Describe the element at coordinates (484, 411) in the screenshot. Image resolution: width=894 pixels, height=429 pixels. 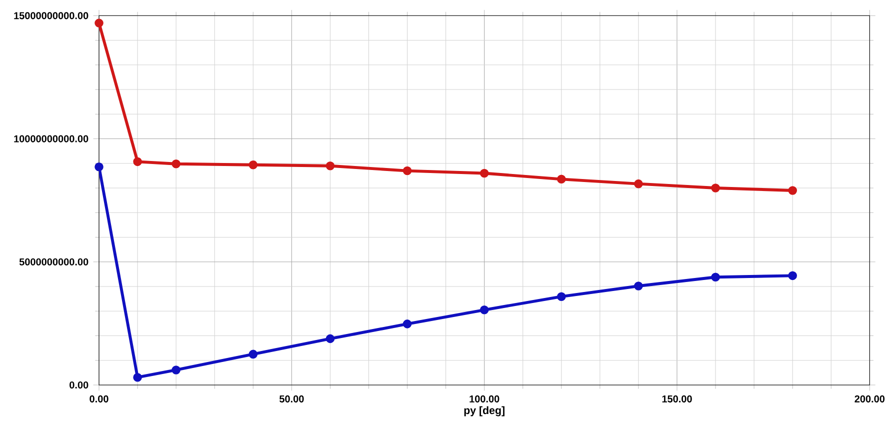
I see `x-axis-title: py [deg]` at that location.